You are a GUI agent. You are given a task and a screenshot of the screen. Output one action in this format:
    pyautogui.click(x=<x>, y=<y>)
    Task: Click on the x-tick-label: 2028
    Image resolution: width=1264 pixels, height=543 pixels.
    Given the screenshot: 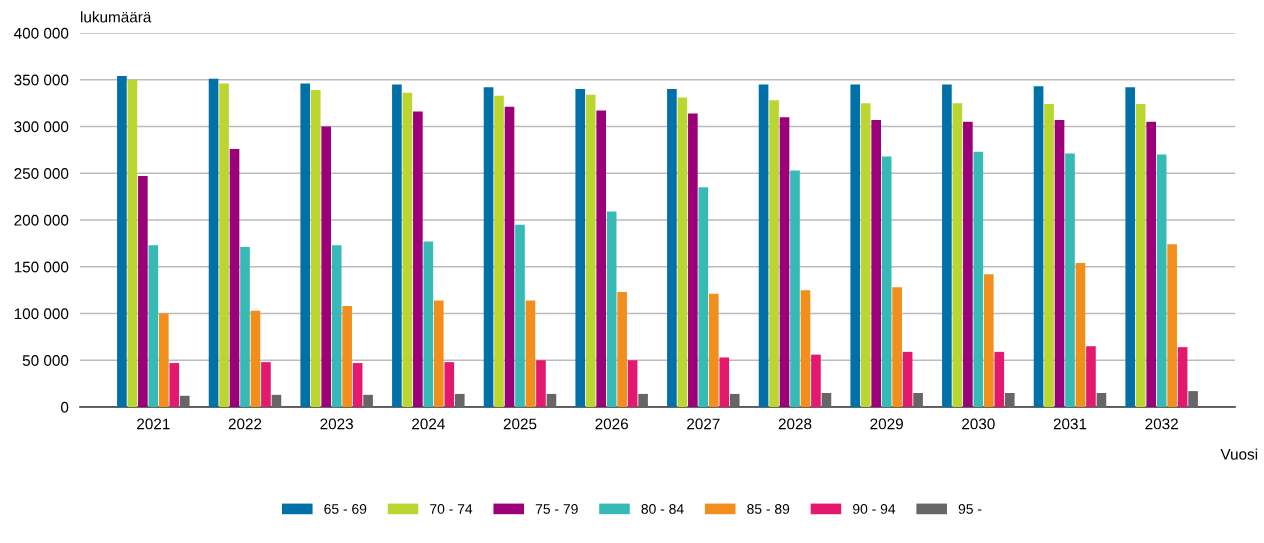 What is the action you would take?
    pyautogui.click(x=795, y=424)
    